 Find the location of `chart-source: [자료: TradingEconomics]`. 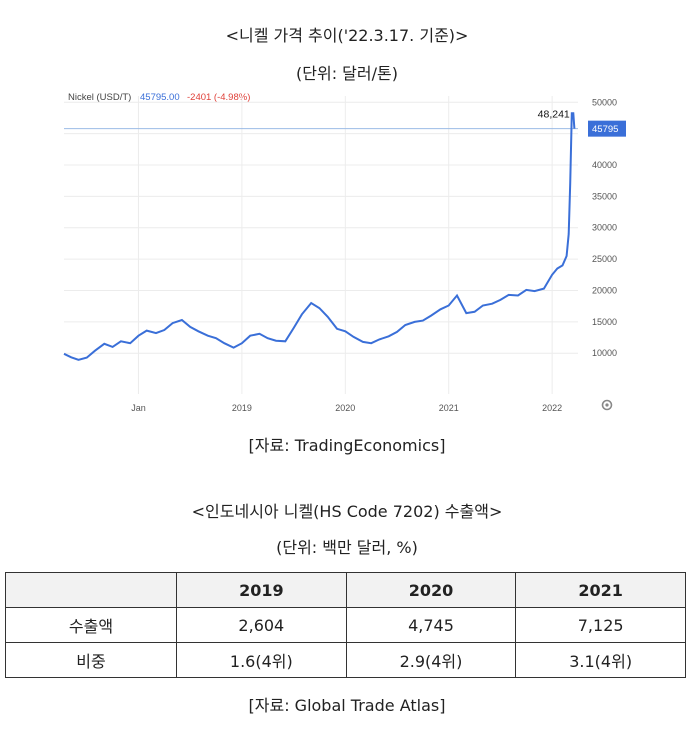

chart-source: [자료: TradingEconomics] is located at coordinates (347, 445).